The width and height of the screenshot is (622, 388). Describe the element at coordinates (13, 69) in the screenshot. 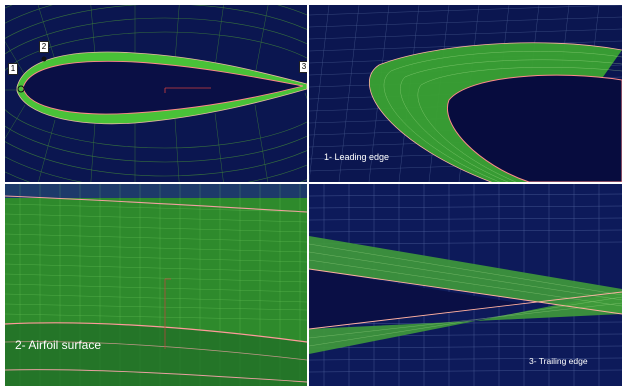

I see `marker-1-label: 1` at that location.